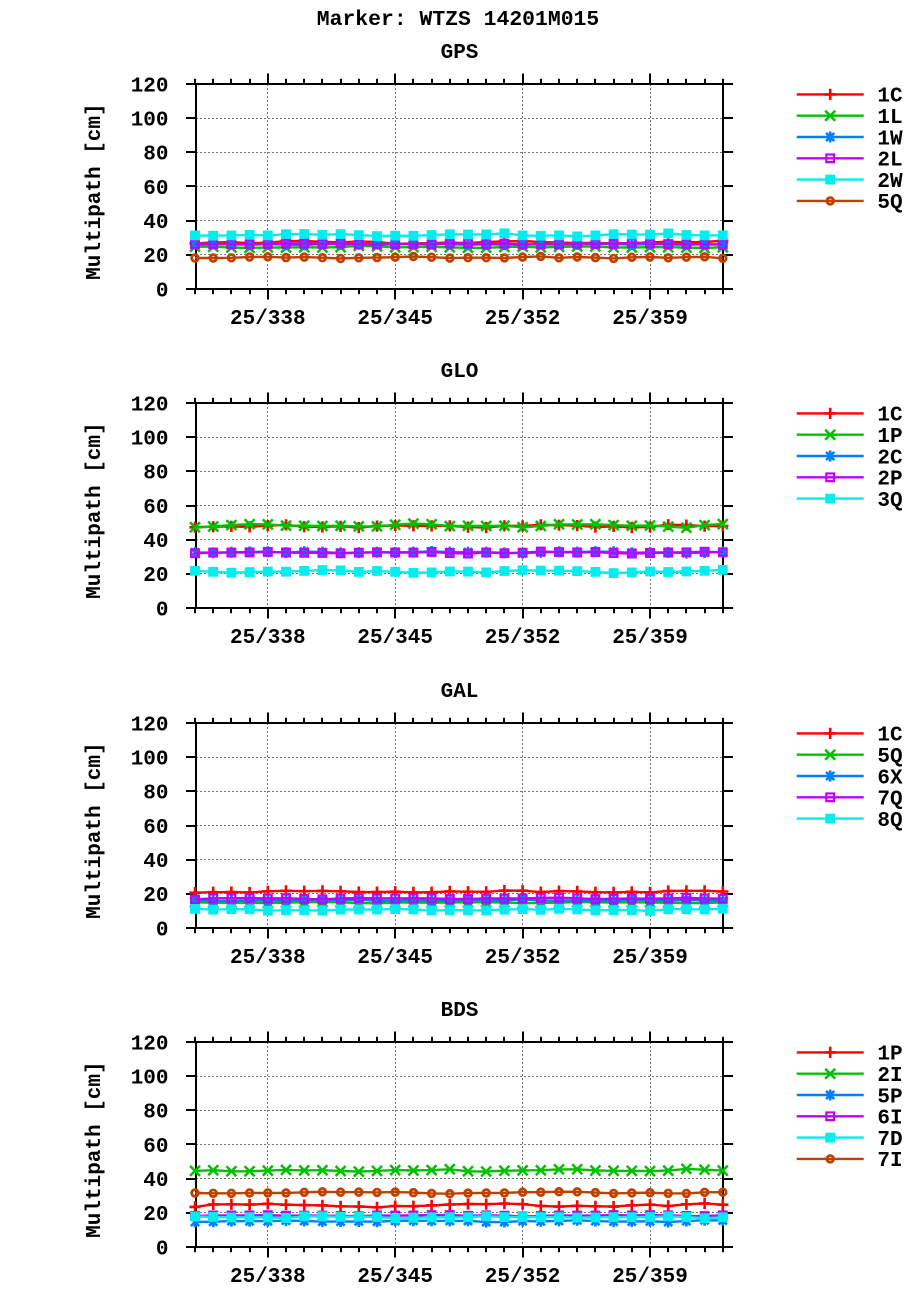 The image size is (920, 1305). Describe the element at coordinates (460, 1011) in the screenshot. I see `svg-text: BDS` at that location.